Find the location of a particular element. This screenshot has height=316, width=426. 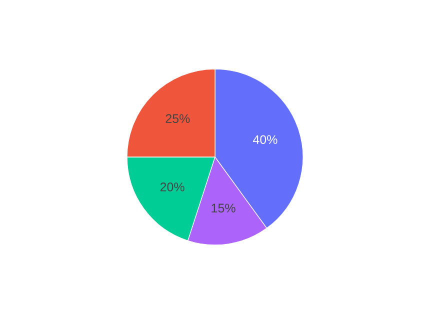

data-label: 40% is located at coordinates (265, 139).